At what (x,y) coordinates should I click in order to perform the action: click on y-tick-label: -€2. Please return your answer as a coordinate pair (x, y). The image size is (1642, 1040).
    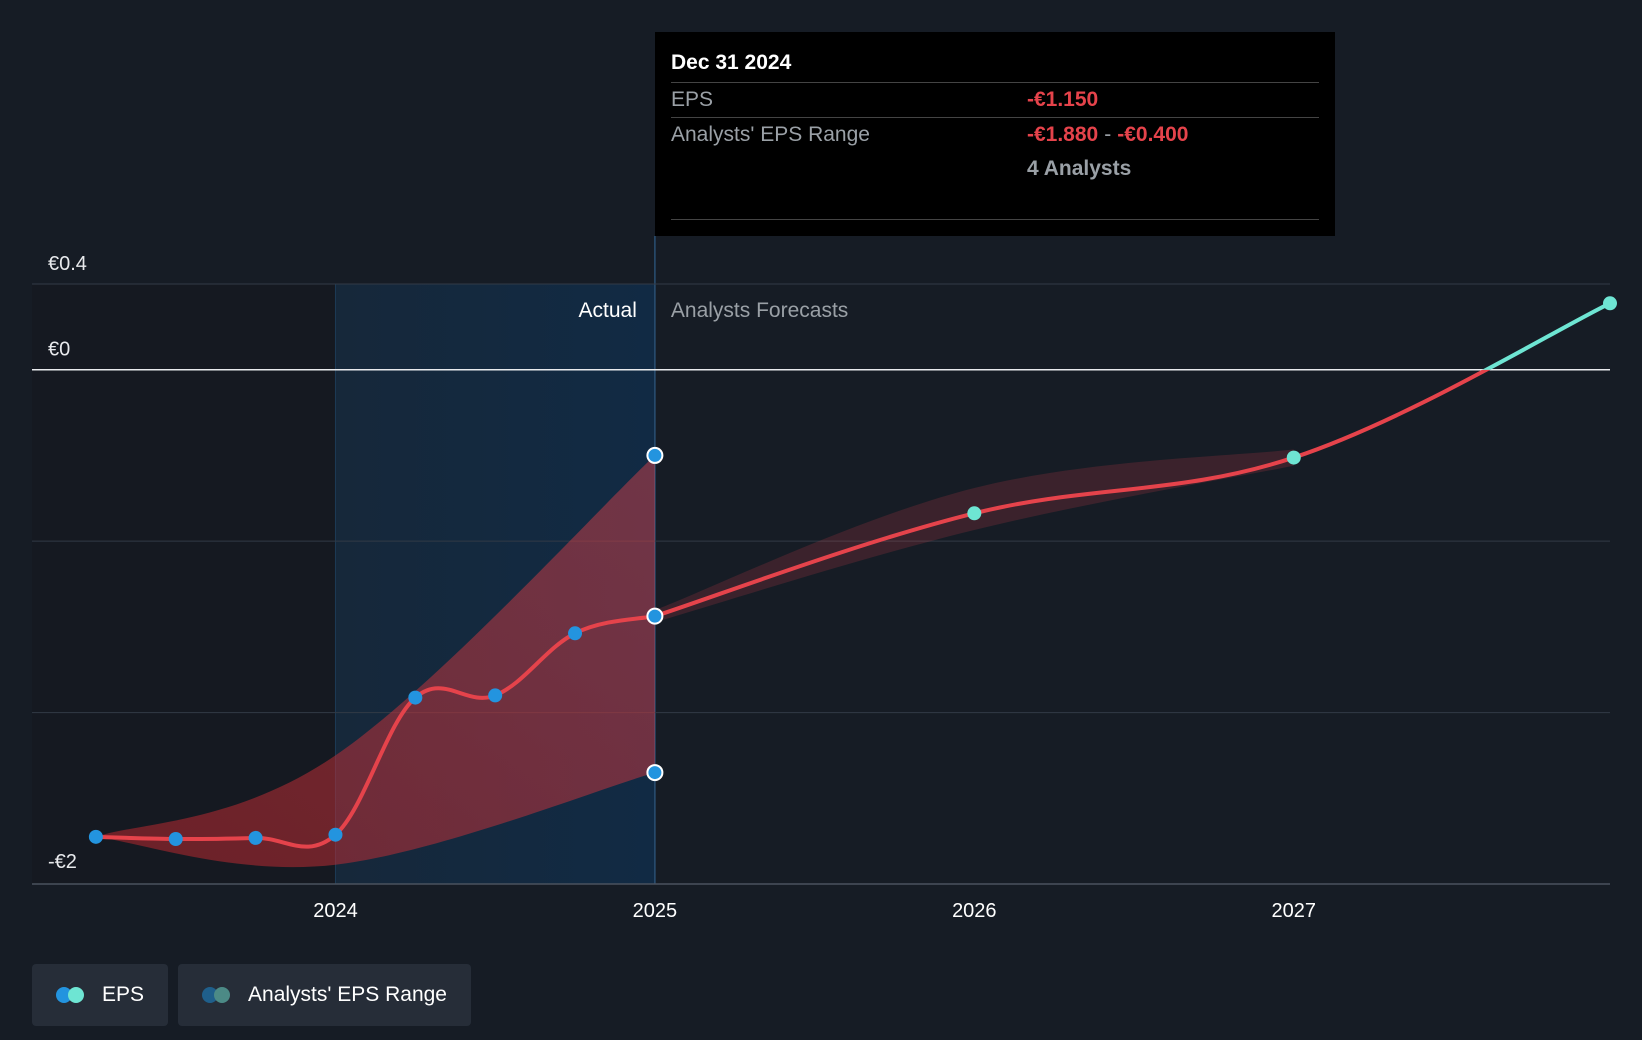
    Looking at the image, I should click on (62, 862).